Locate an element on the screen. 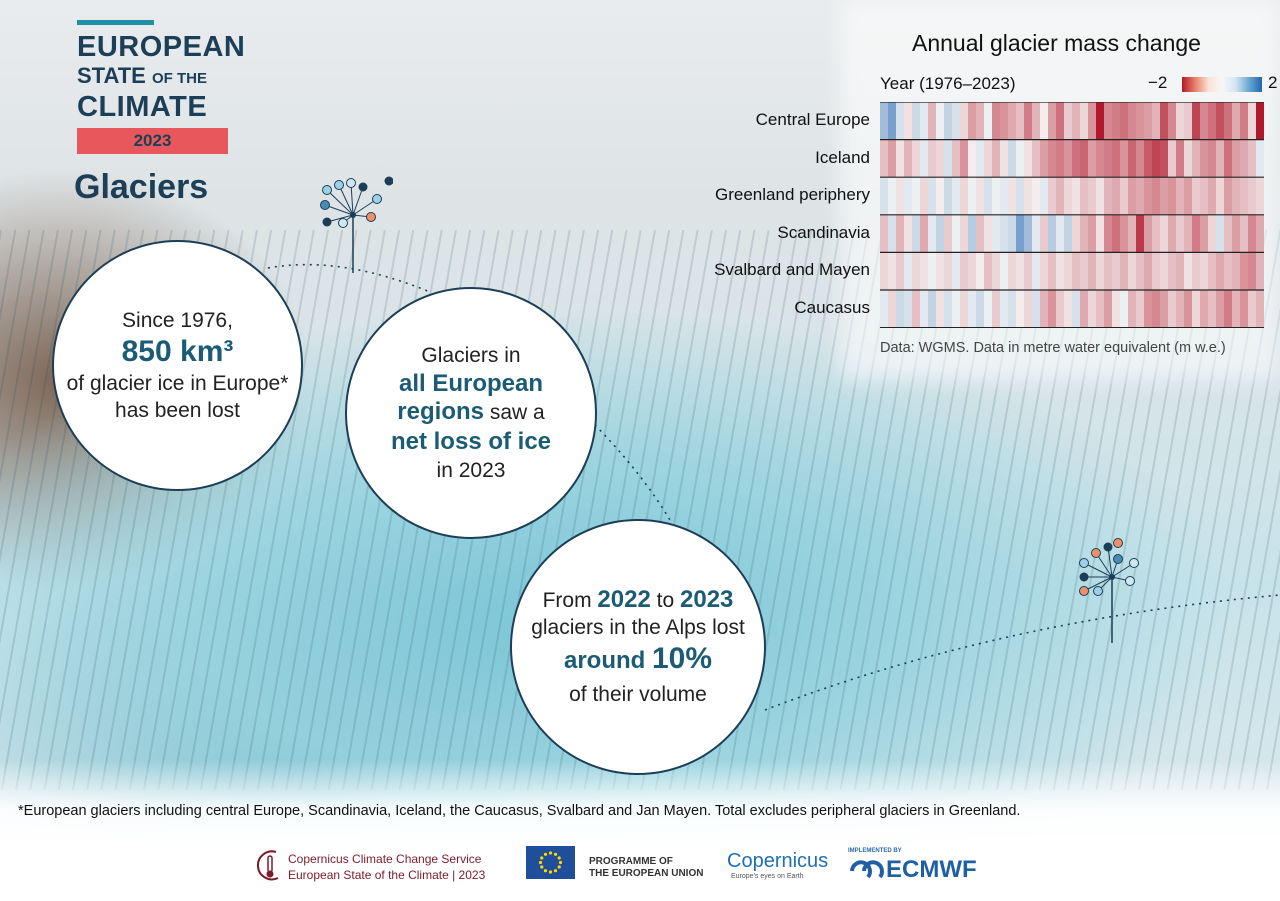  bubble1-value: 850 km³ is located at coordinates (177, 351).